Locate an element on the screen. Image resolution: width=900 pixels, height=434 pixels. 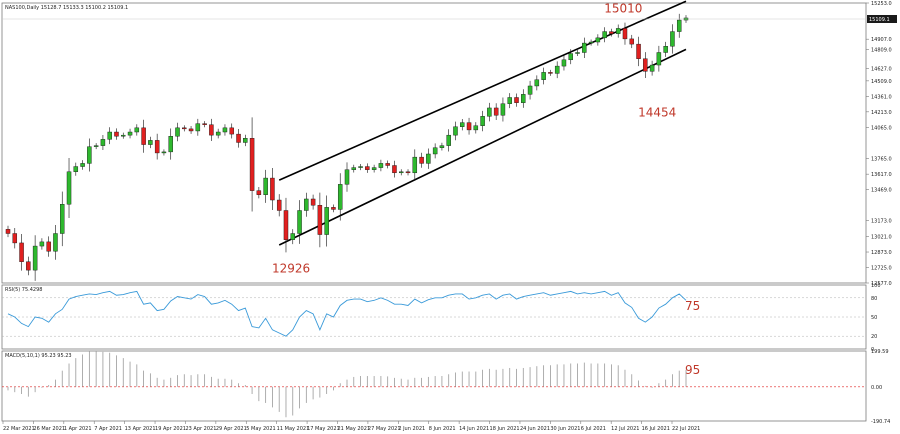
macd-y-tick-label: 0.00 is located at coordinates (876, 388).